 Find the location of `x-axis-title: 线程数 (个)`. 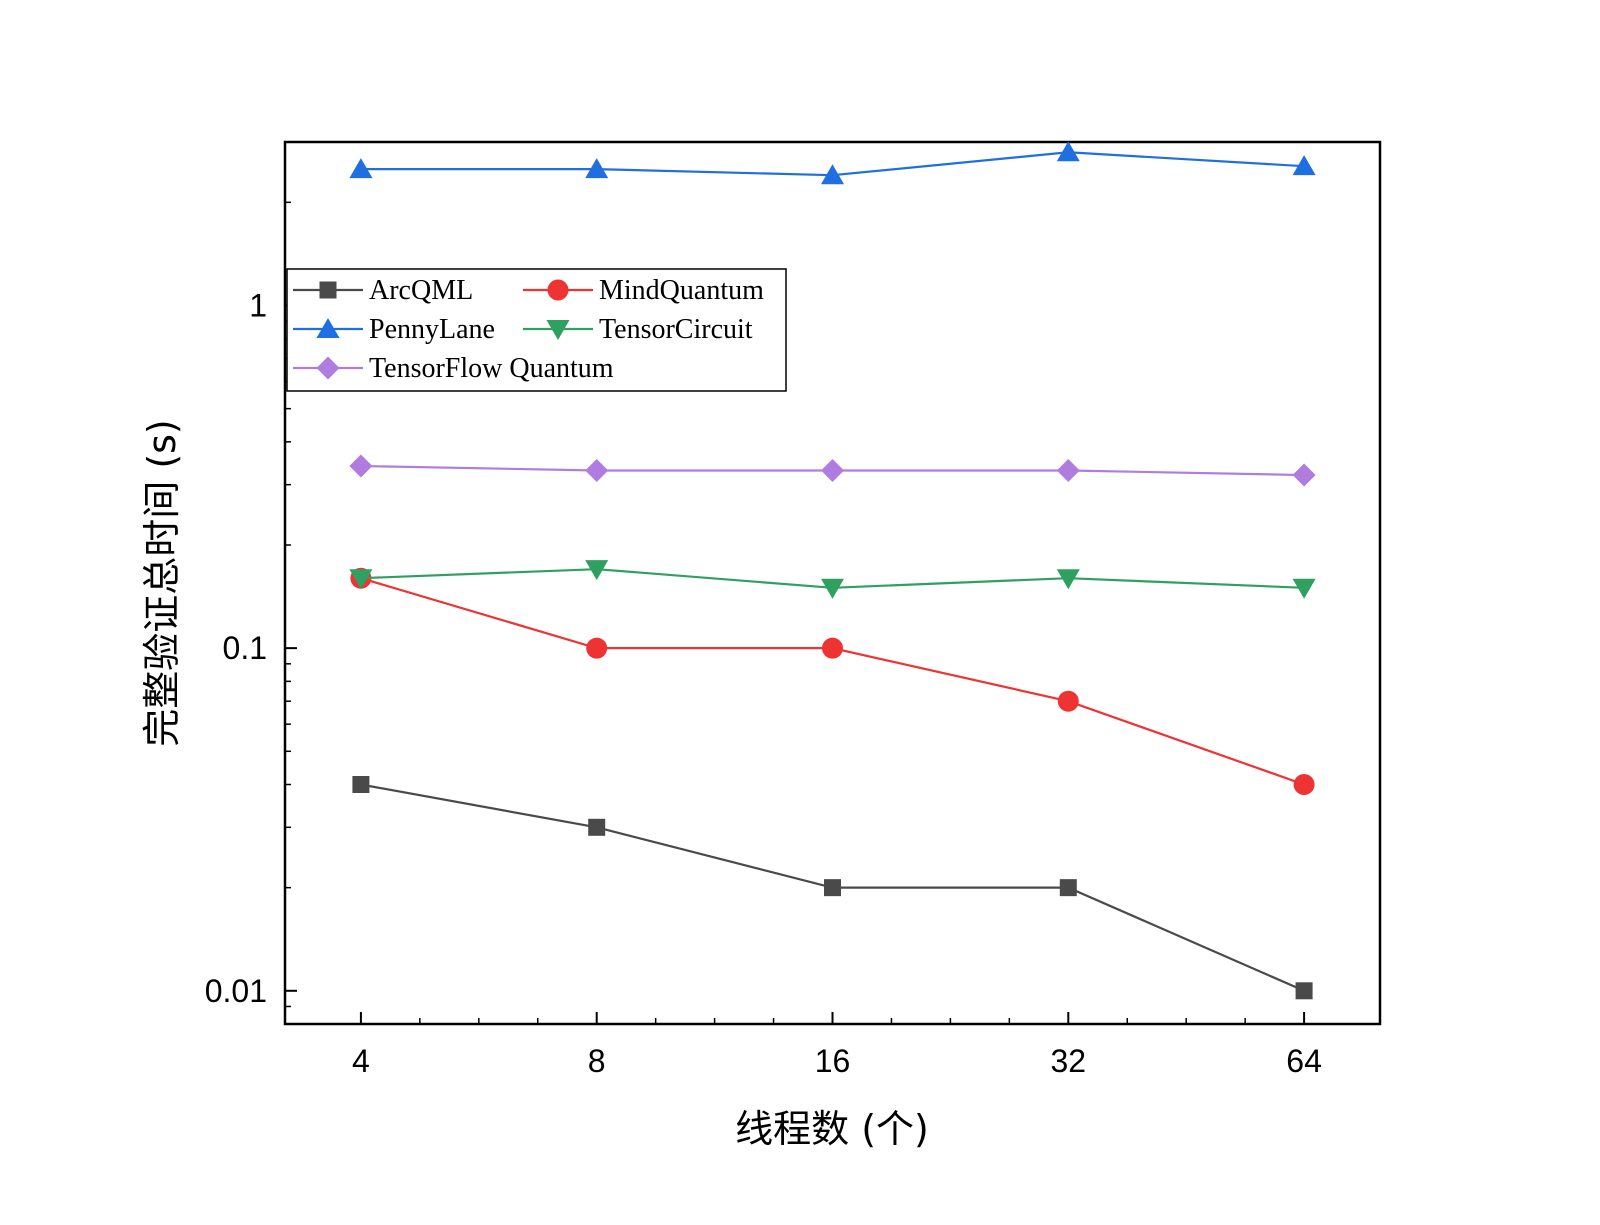

x-axis-title: 线程数 (个) is located at coordinates (832, 1129).